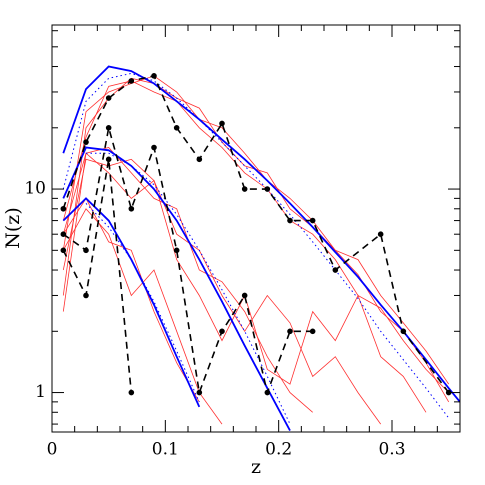 Image resolution: width=485 pixels, height=485 pixels. I want to click on x-tick-label: 0.3, so click(391, 450).